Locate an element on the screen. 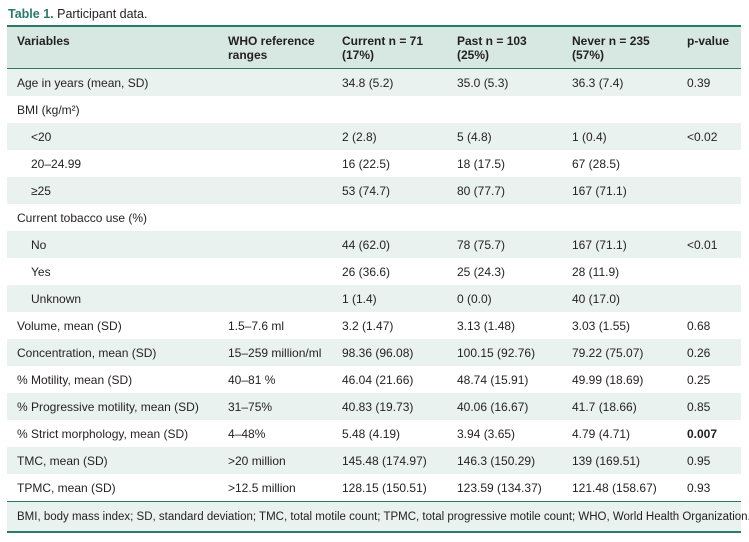 The width and height of the screenshot is (749, 542). table-row: 20–24.99 16 (22.5) 18 (17.5) 67 (28.5) is located at coordinates (374, 163).